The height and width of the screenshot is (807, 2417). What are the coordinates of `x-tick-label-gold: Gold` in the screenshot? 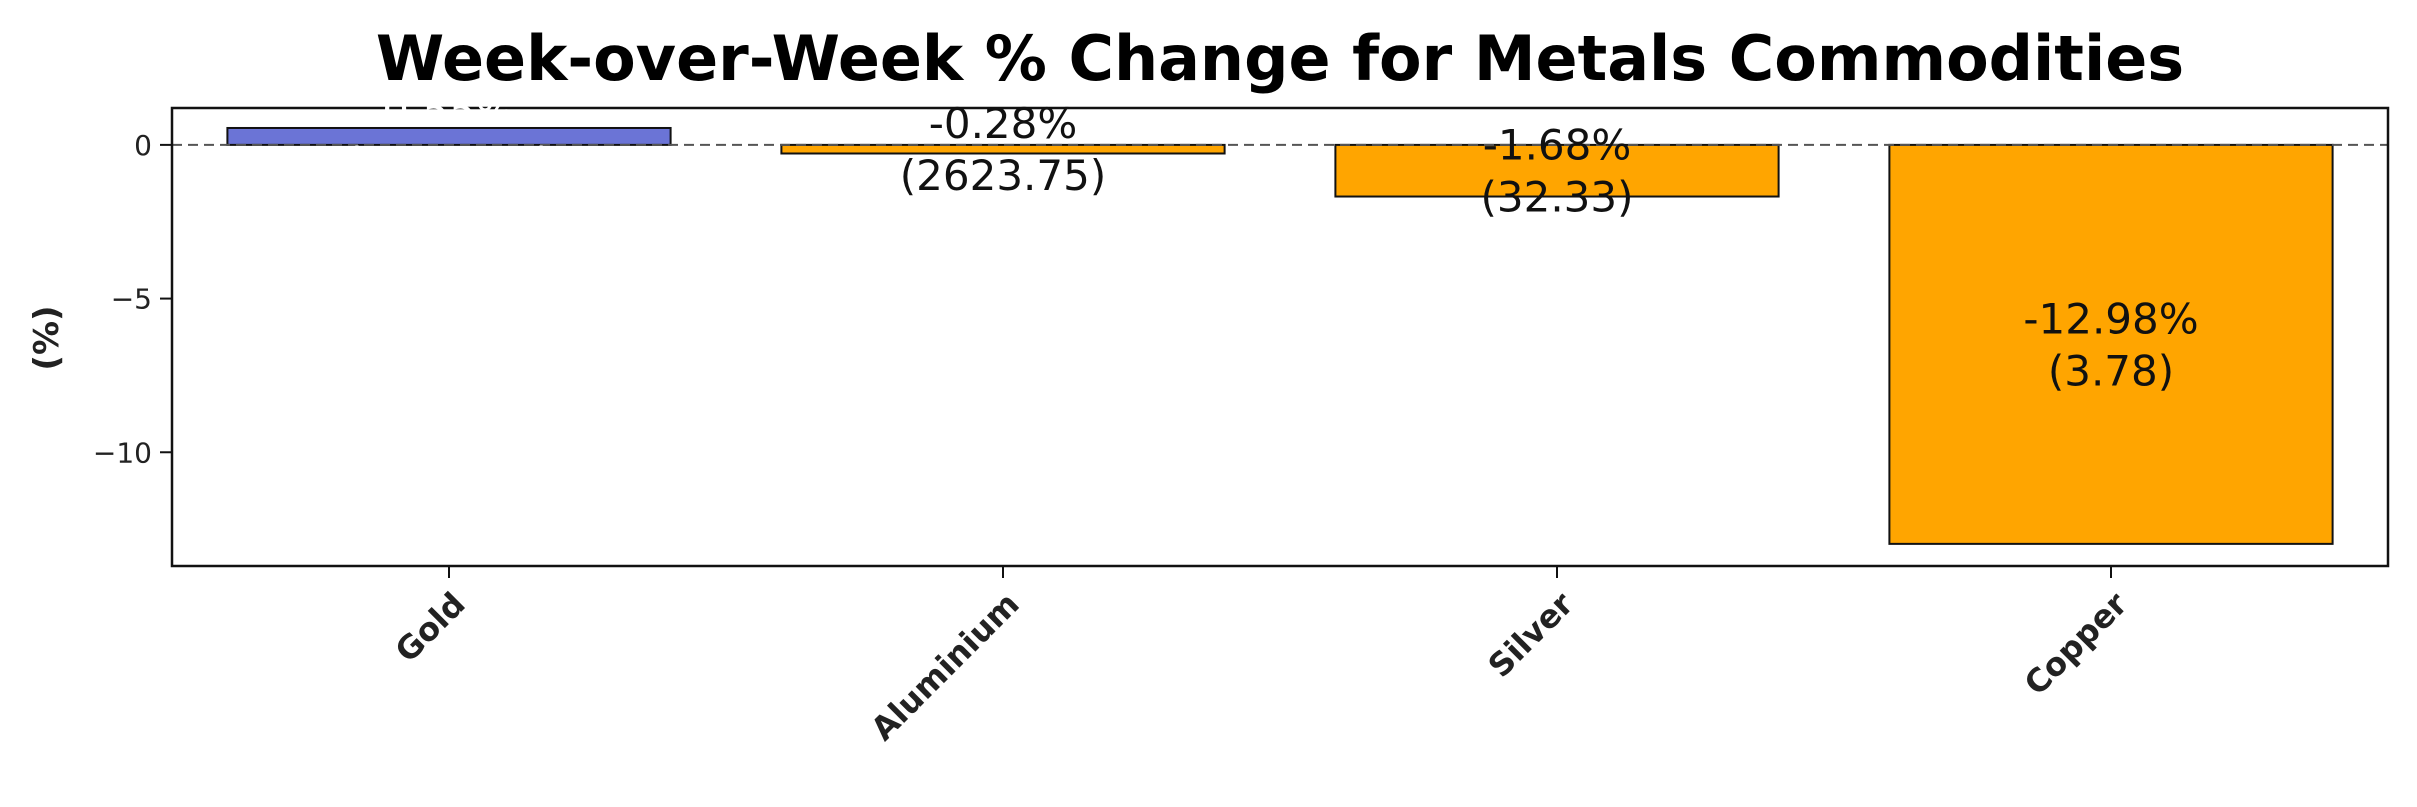 It's located at (430, 627).